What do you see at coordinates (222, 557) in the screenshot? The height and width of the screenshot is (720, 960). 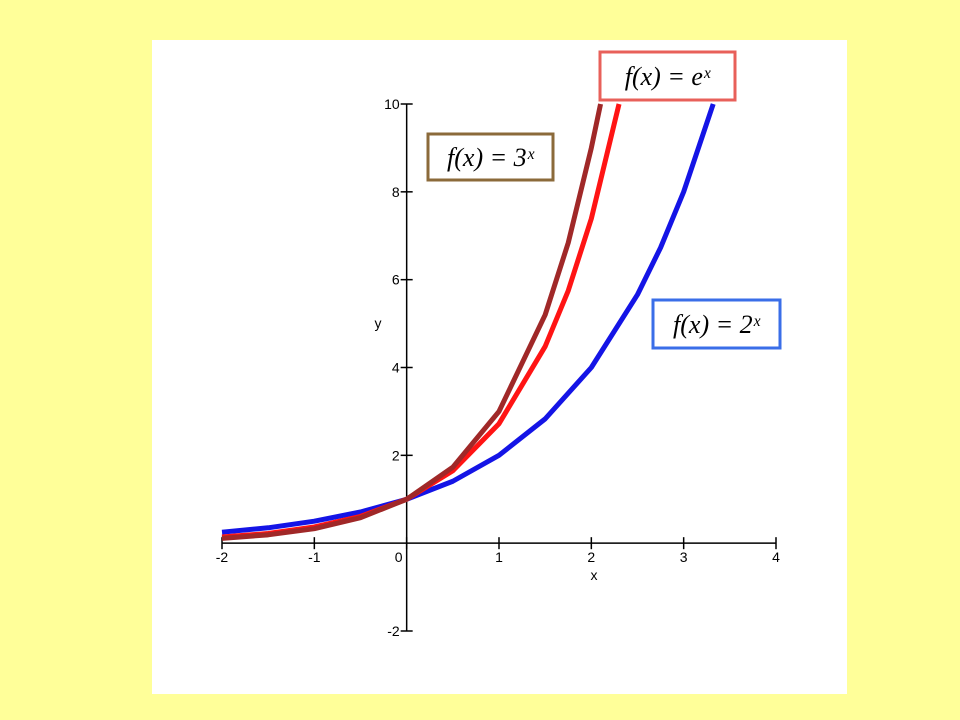 I see `x-tick-label: -2` at bounding box center [222, 557].